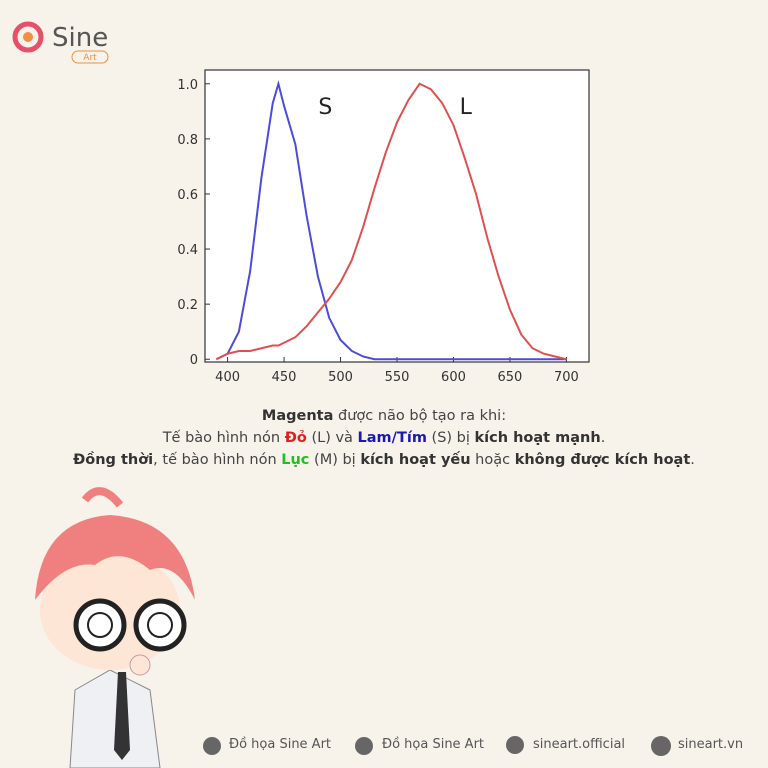 The image size is (768, 768). What do you see at coordinates (466, 107) in the screenshot?
I see `series-label: L` at bounding box center [466, 107].